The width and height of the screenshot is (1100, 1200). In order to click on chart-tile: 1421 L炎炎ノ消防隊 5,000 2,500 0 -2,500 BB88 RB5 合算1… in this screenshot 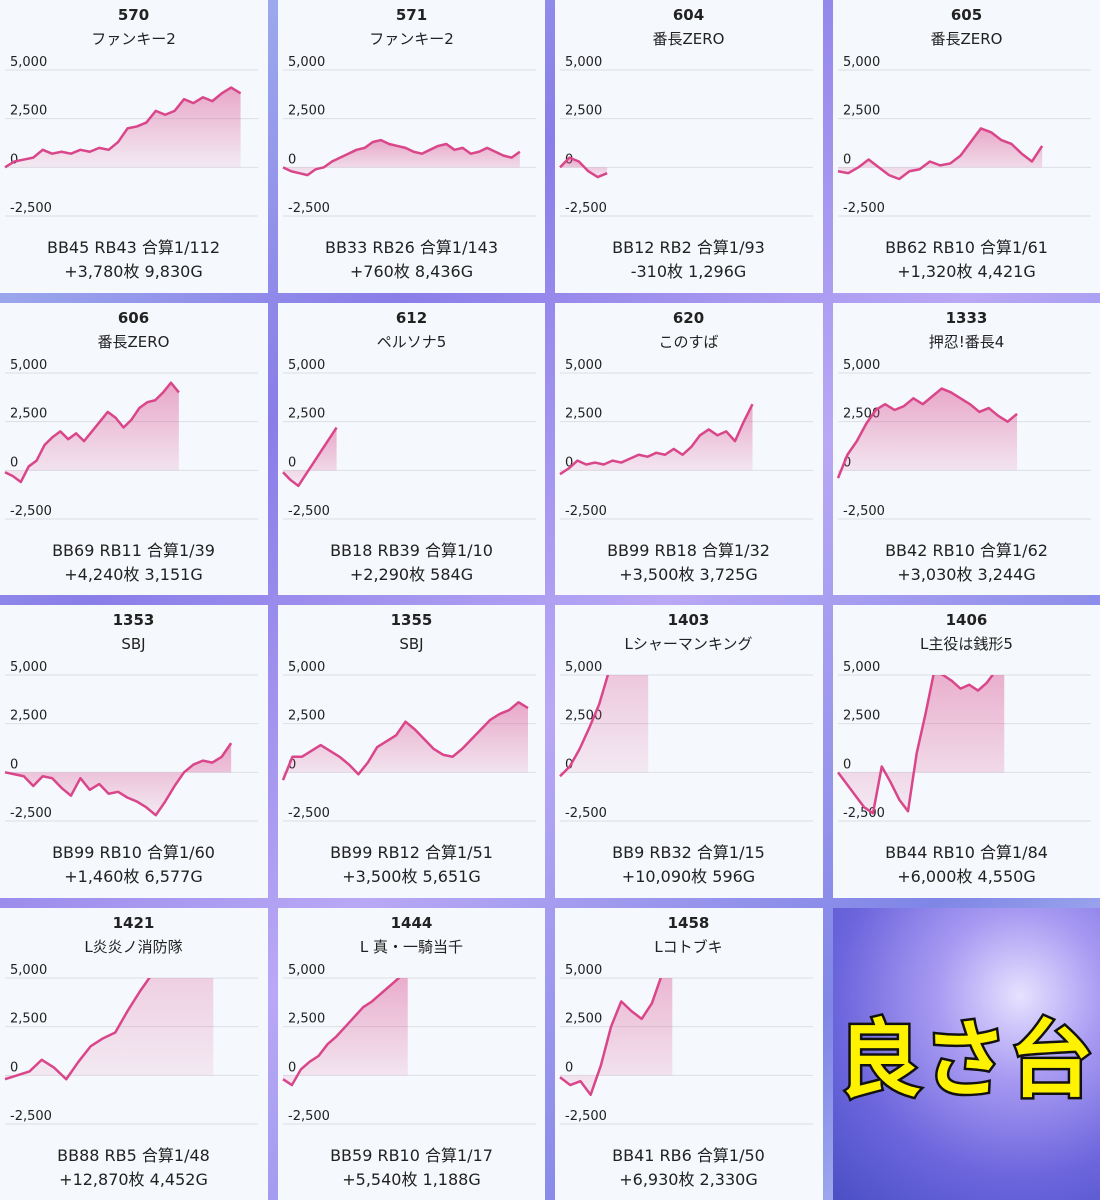, I will do `click(134, 1053)`.